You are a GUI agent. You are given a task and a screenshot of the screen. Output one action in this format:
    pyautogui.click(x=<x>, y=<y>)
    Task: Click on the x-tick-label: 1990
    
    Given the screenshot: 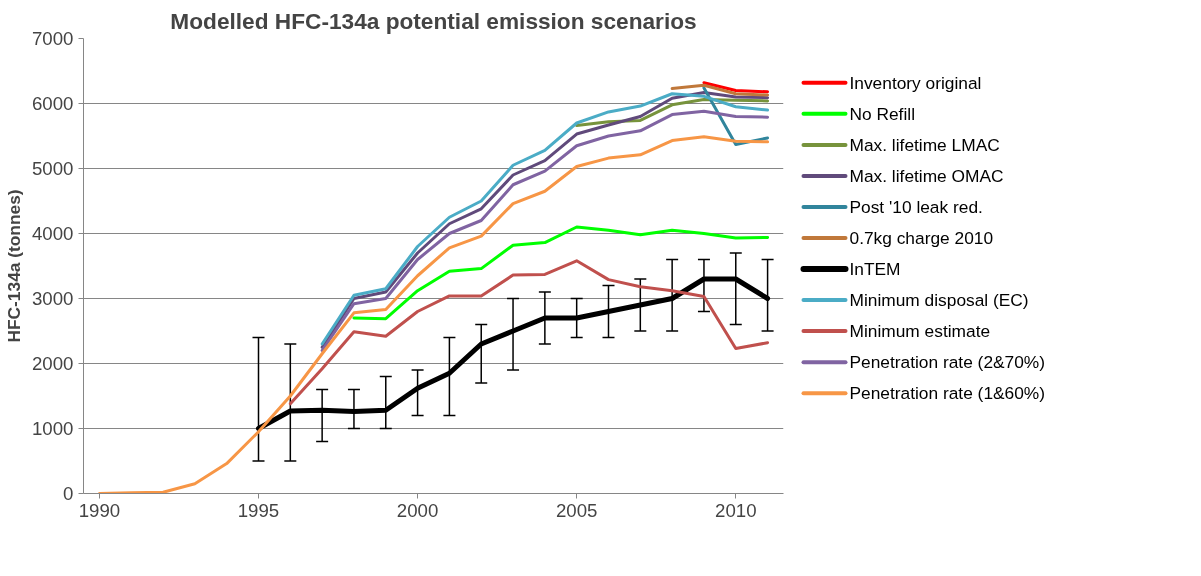 What is the action you would take?
    pyautogui.click(x=99, y=510)
    